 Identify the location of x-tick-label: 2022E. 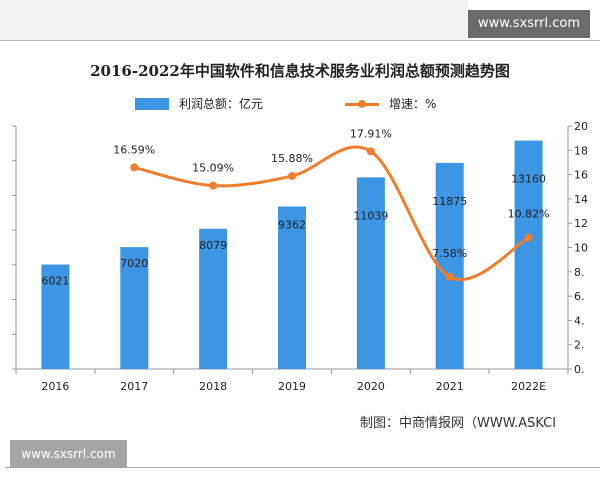
(528, 386).